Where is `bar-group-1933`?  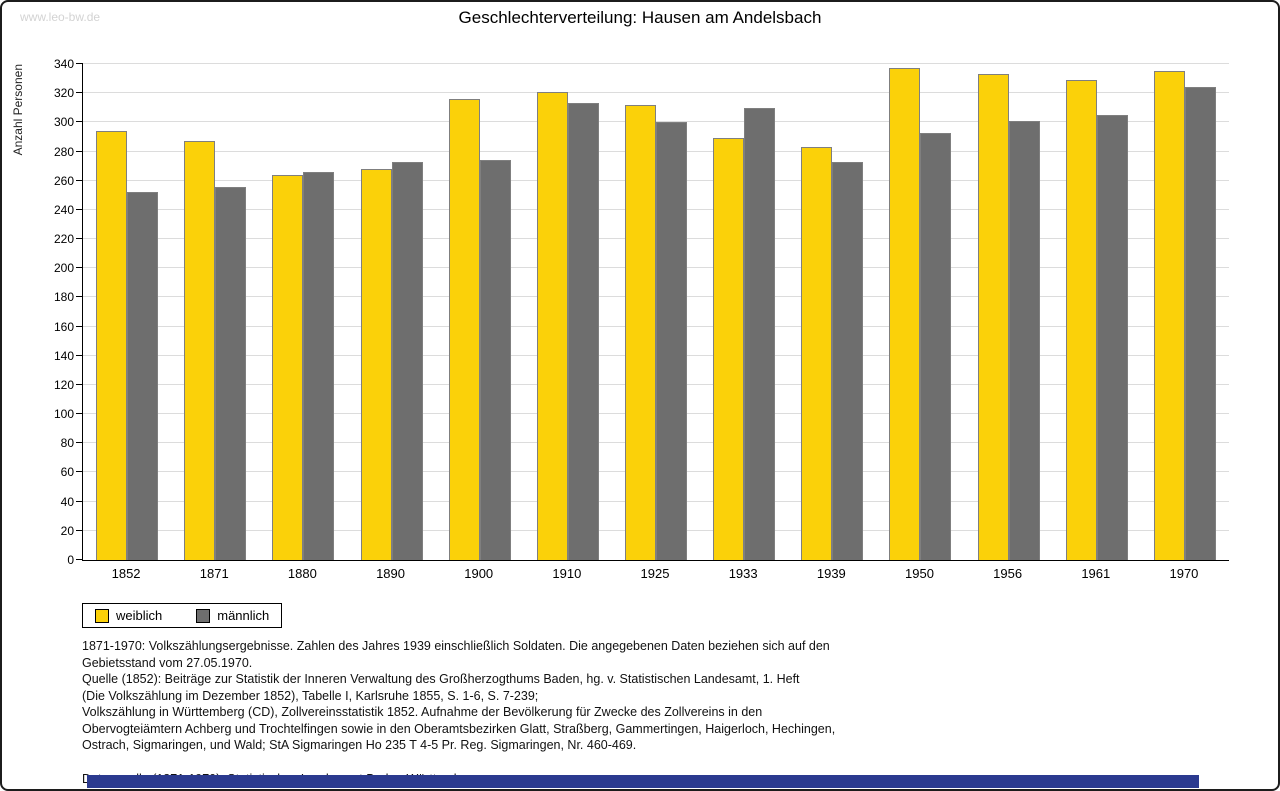 bar-group-1933 is located at coordinates (744, 312).